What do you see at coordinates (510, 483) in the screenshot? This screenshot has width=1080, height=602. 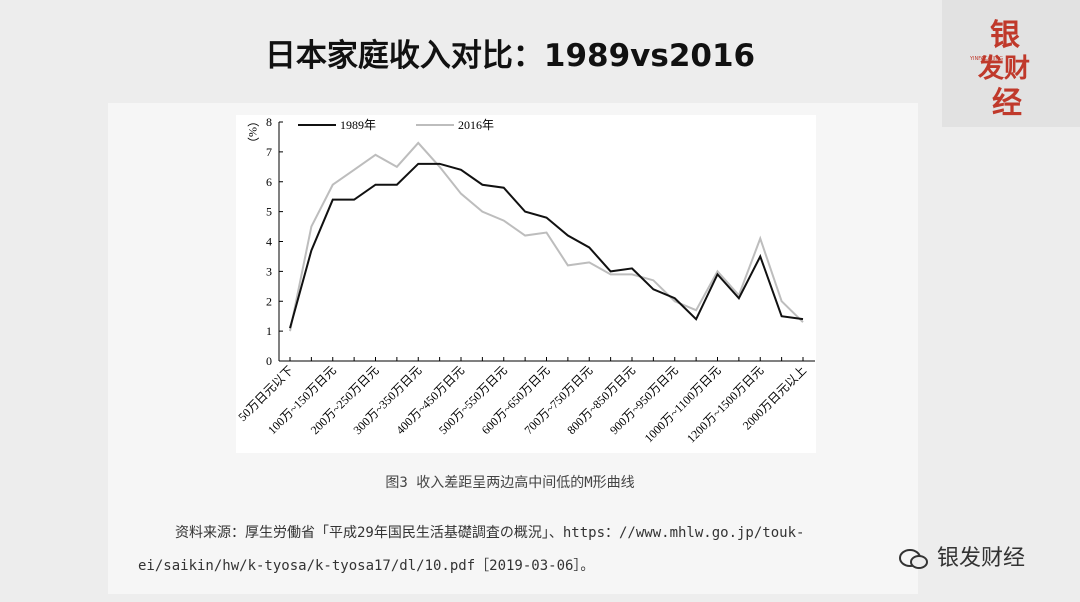 I see `figure-caption: 图3 收入差距呈两边高中间低的M形曲线` at bounding box center [510, 483].